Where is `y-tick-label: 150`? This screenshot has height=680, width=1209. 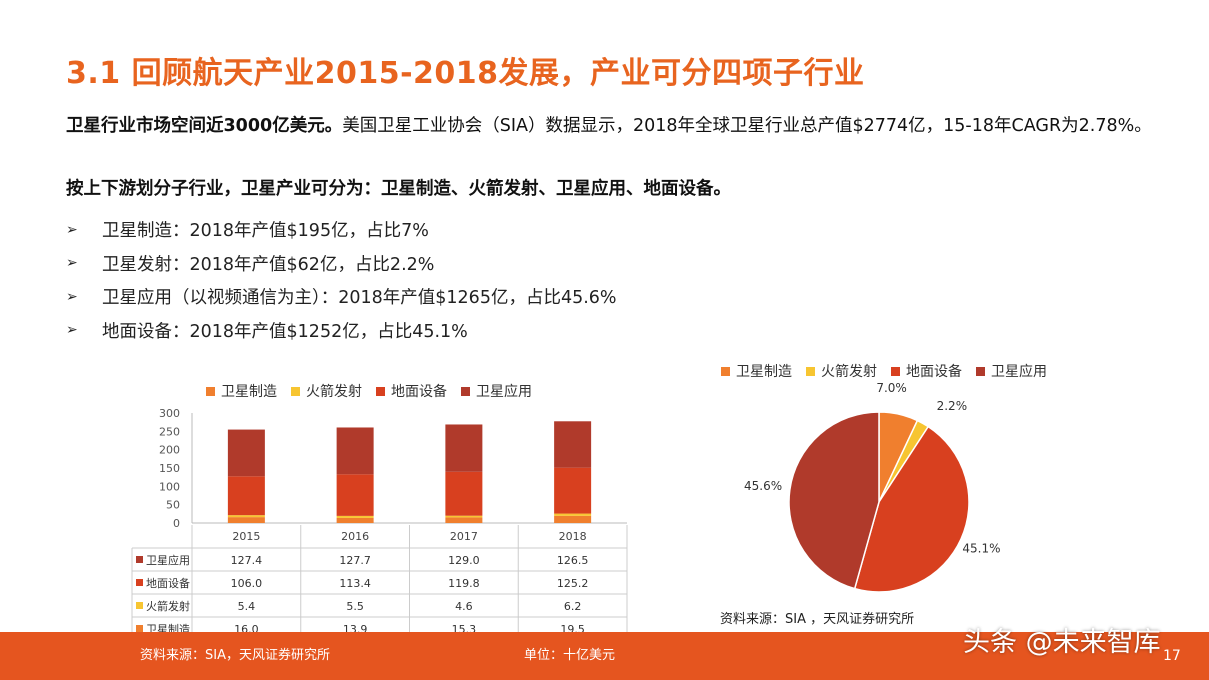
y-tick-label: 150 is located at coordinates (169, 468).